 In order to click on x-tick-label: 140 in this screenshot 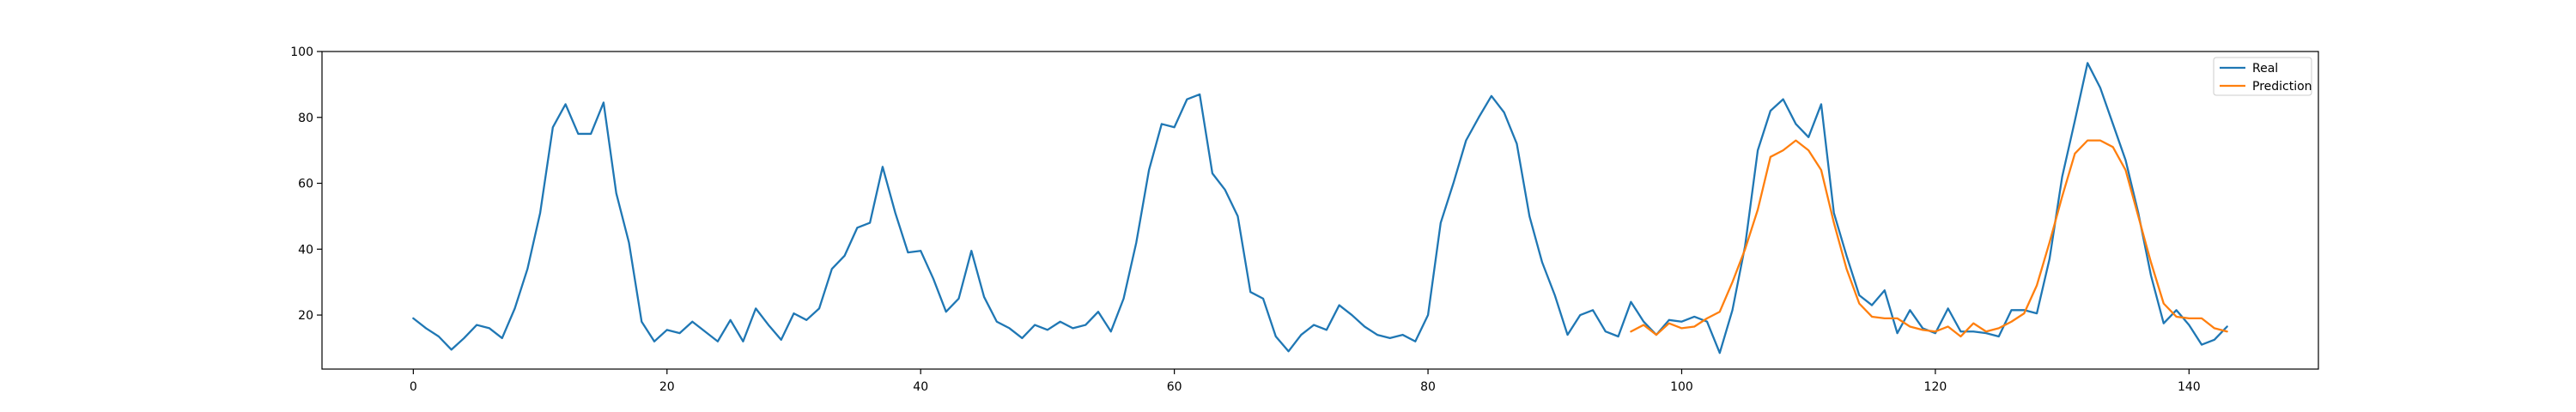, I will do `click(2189, 387)`.